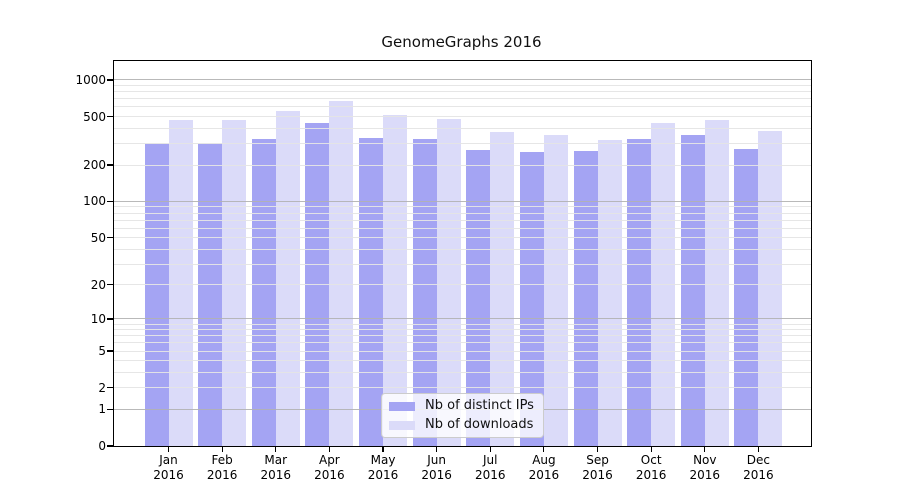 Image resolution: width=900 pixels, height=500 pixels. What do you see at coordinates (94, 116) in the screenshot?
I see `y-tick-label: 500` at bounding box center [94, 116].